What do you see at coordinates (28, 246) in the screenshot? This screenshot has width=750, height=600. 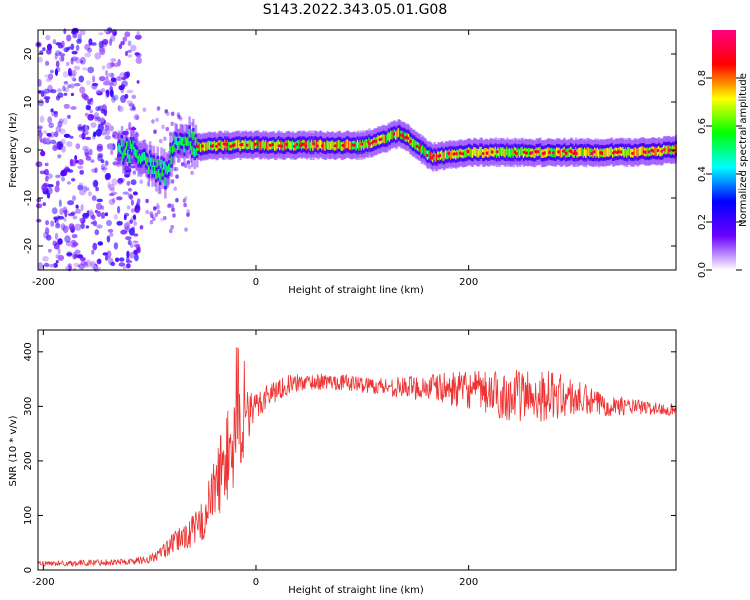 I see `y-tick-label: -20` at bounding box center [28, 246].